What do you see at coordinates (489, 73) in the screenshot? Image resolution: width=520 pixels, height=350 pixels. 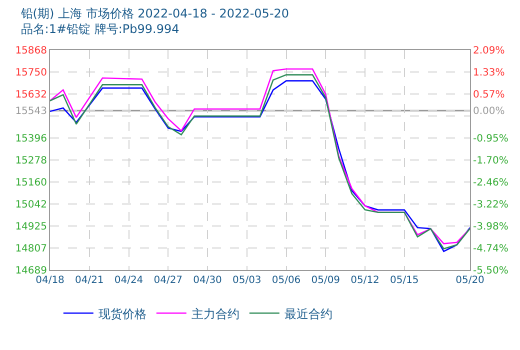 I see `y2-tick-label: 1.33%` at bounding box center [489, 73].